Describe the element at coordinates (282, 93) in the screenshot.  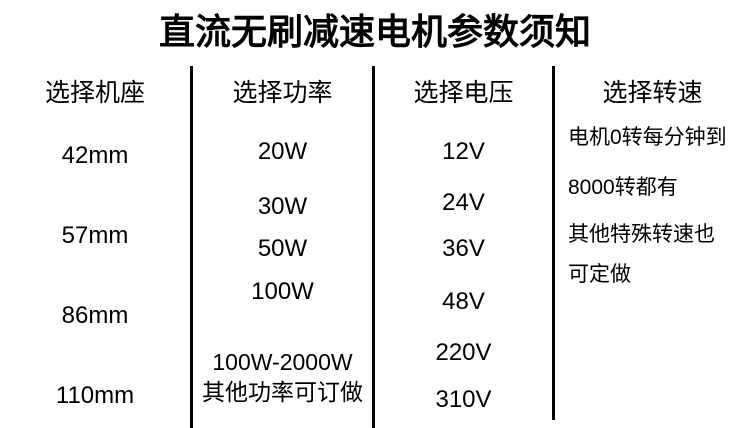
I see `column-header-power: 选择功率` at that location.